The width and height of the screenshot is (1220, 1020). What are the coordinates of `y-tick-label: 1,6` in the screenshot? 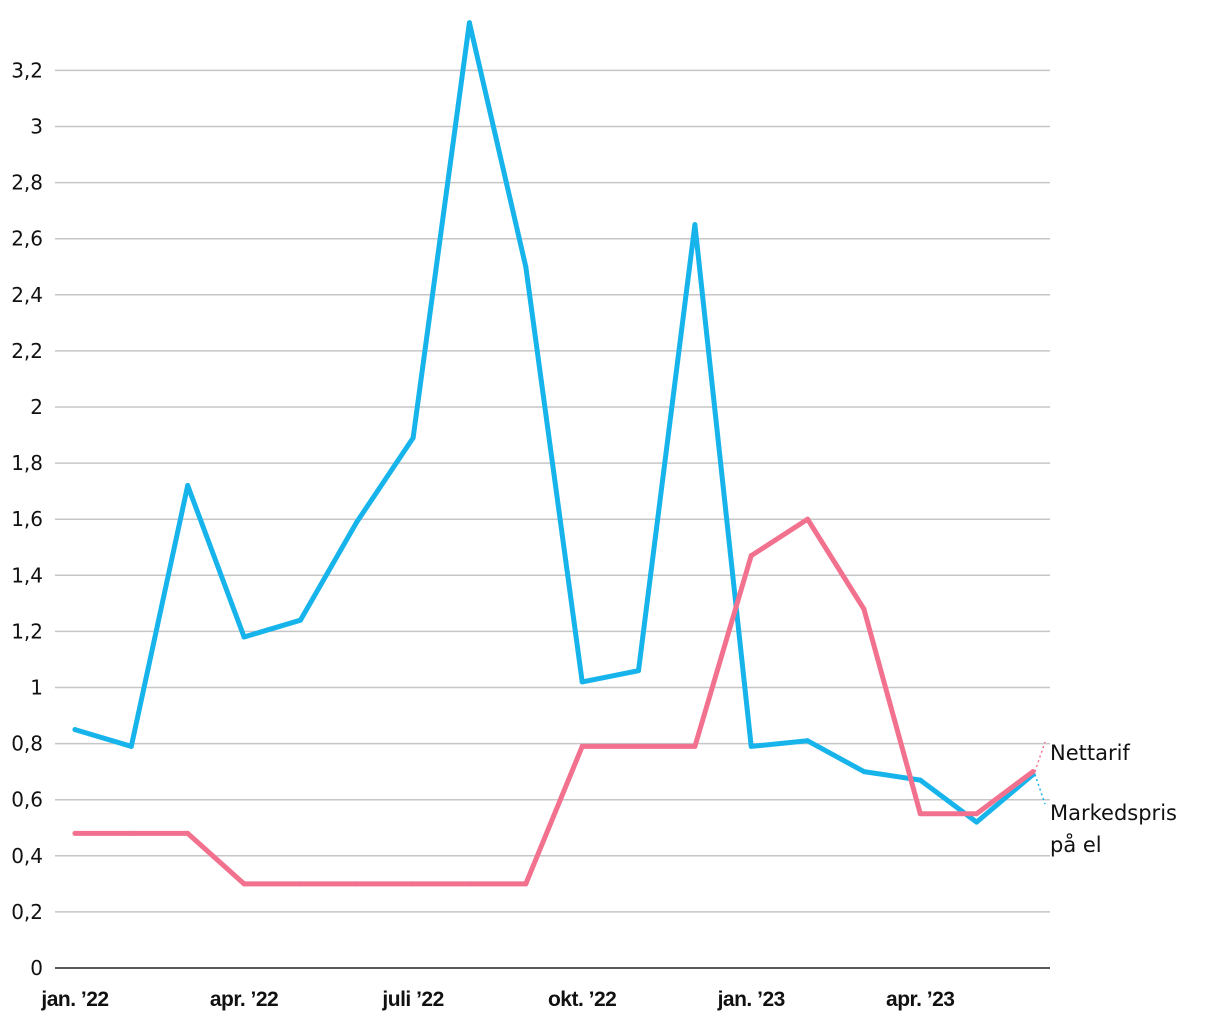 It's located at (27, 519).